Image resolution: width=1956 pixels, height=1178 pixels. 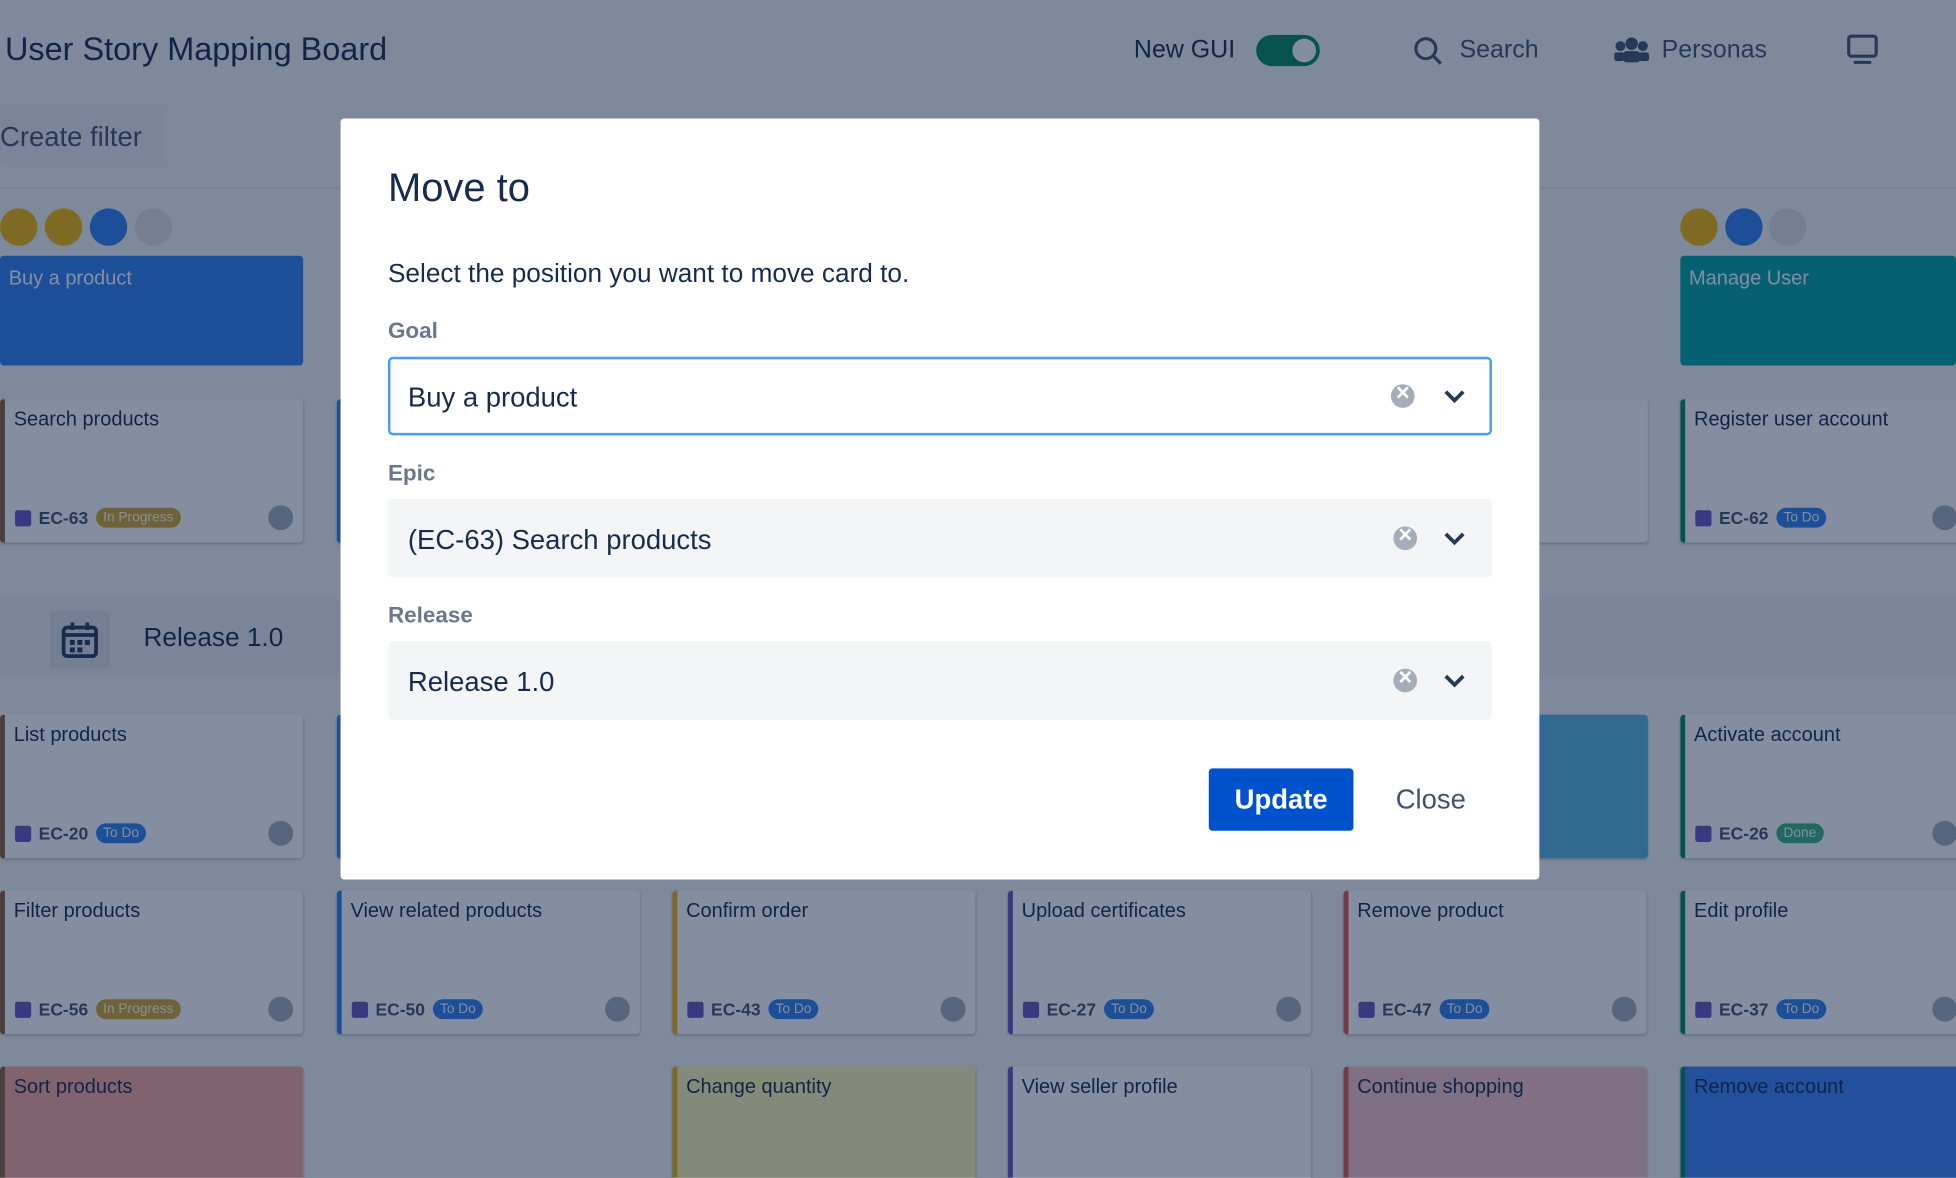 I want to click on select-value: Release 1.0, so click(x=481, y=682).